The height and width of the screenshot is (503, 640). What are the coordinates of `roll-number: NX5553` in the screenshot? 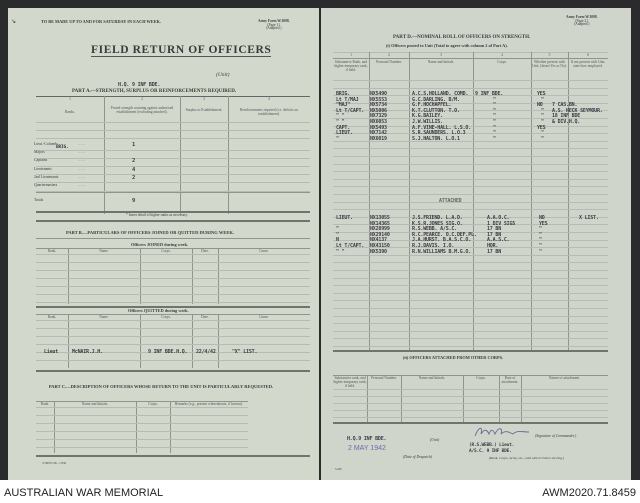 It's located at (378, 99).